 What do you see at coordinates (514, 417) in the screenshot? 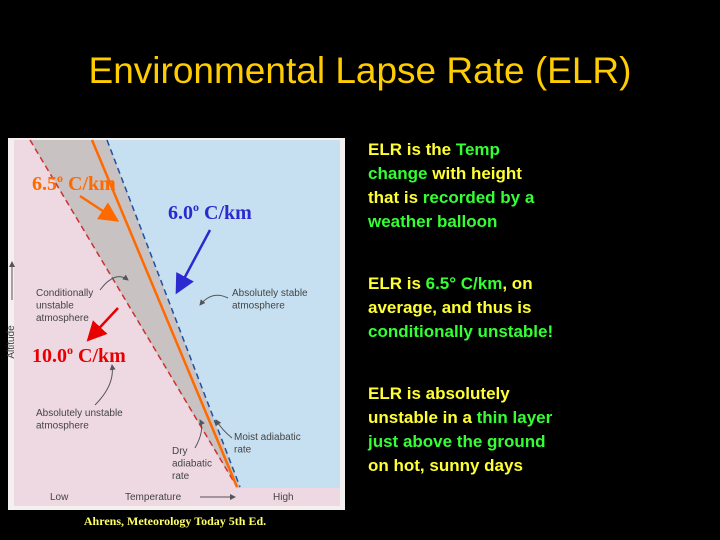
I see `text-segment: thin layer` at bounding box center [514, 417].